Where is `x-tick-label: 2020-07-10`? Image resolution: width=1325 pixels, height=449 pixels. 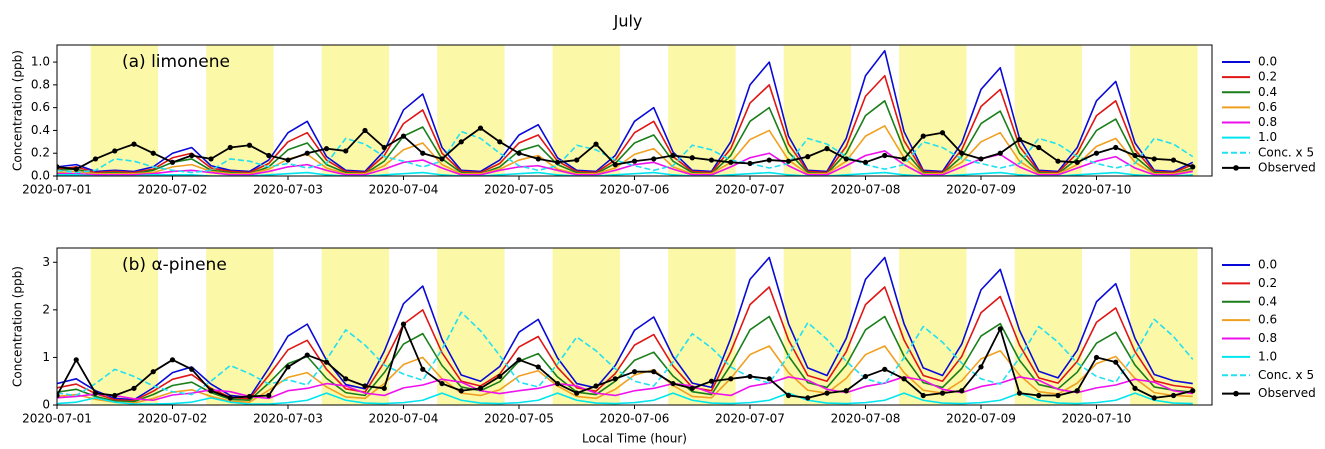 x-tick-label: 2020-07-10 is located at coordinates (1097, 190).